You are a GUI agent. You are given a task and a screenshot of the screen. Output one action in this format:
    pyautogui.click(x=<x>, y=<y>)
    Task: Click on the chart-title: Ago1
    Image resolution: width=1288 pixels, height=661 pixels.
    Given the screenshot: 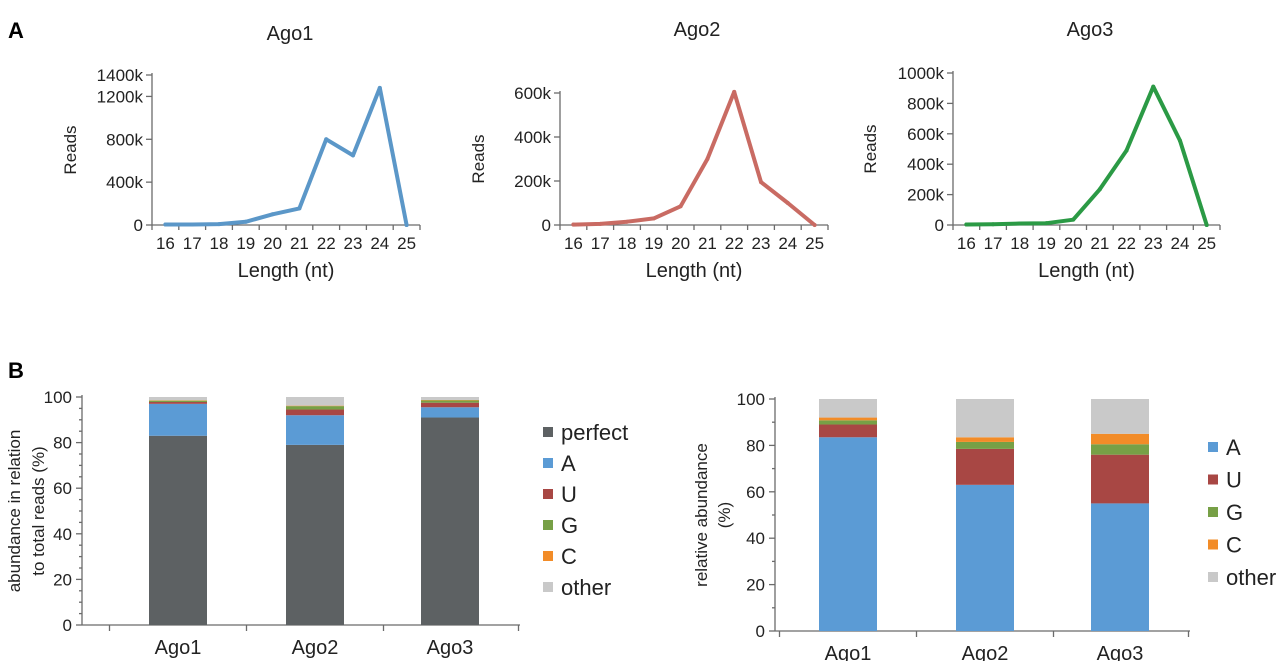 What is the action you would take?
    pyautogui.click(x=290, y=34)
    